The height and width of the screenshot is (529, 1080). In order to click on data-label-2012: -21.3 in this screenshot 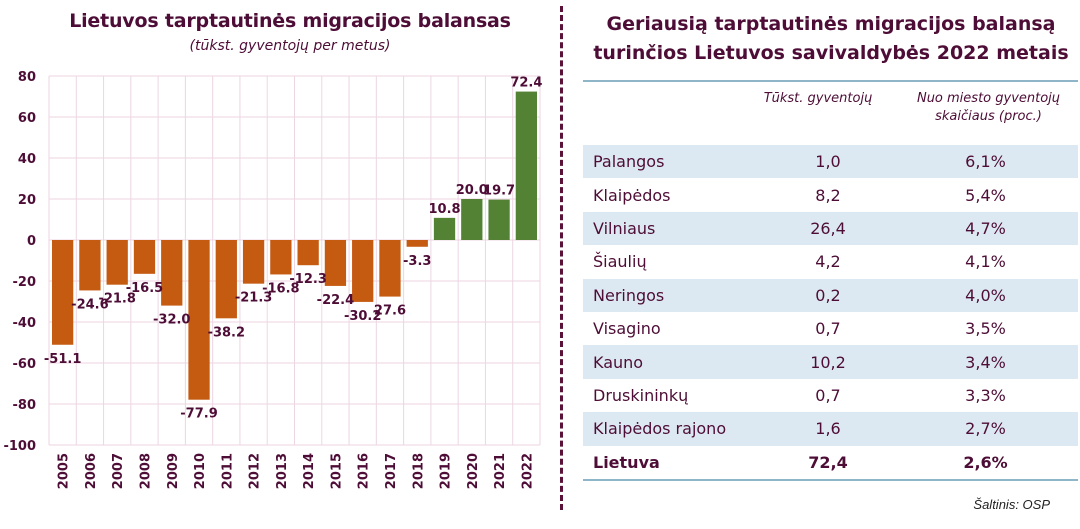, I will do `click(253, 298)`.